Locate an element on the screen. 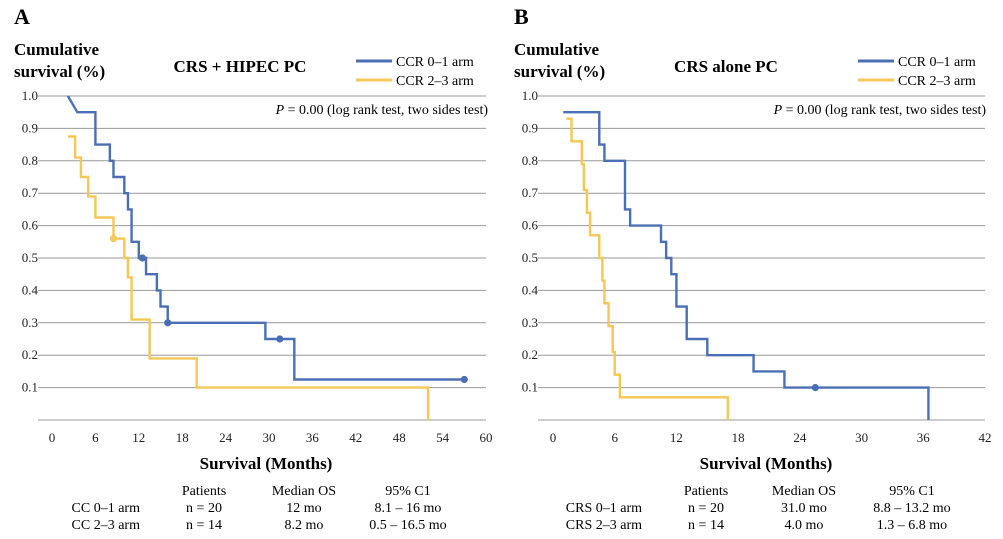 The height and width of the screenshot is (539, 1003). panel-b-table-row-1-median: 4.0 mo is located at coordinates (804, 525).